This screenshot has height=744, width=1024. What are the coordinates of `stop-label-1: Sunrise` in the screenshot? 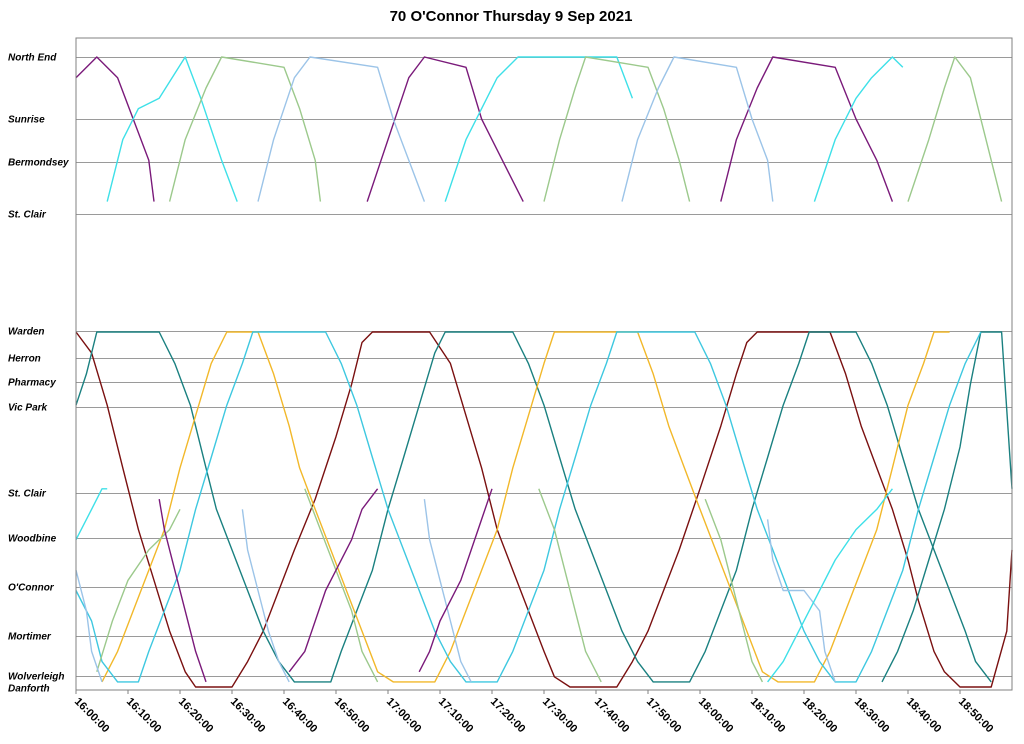 It's located at (26, 120).